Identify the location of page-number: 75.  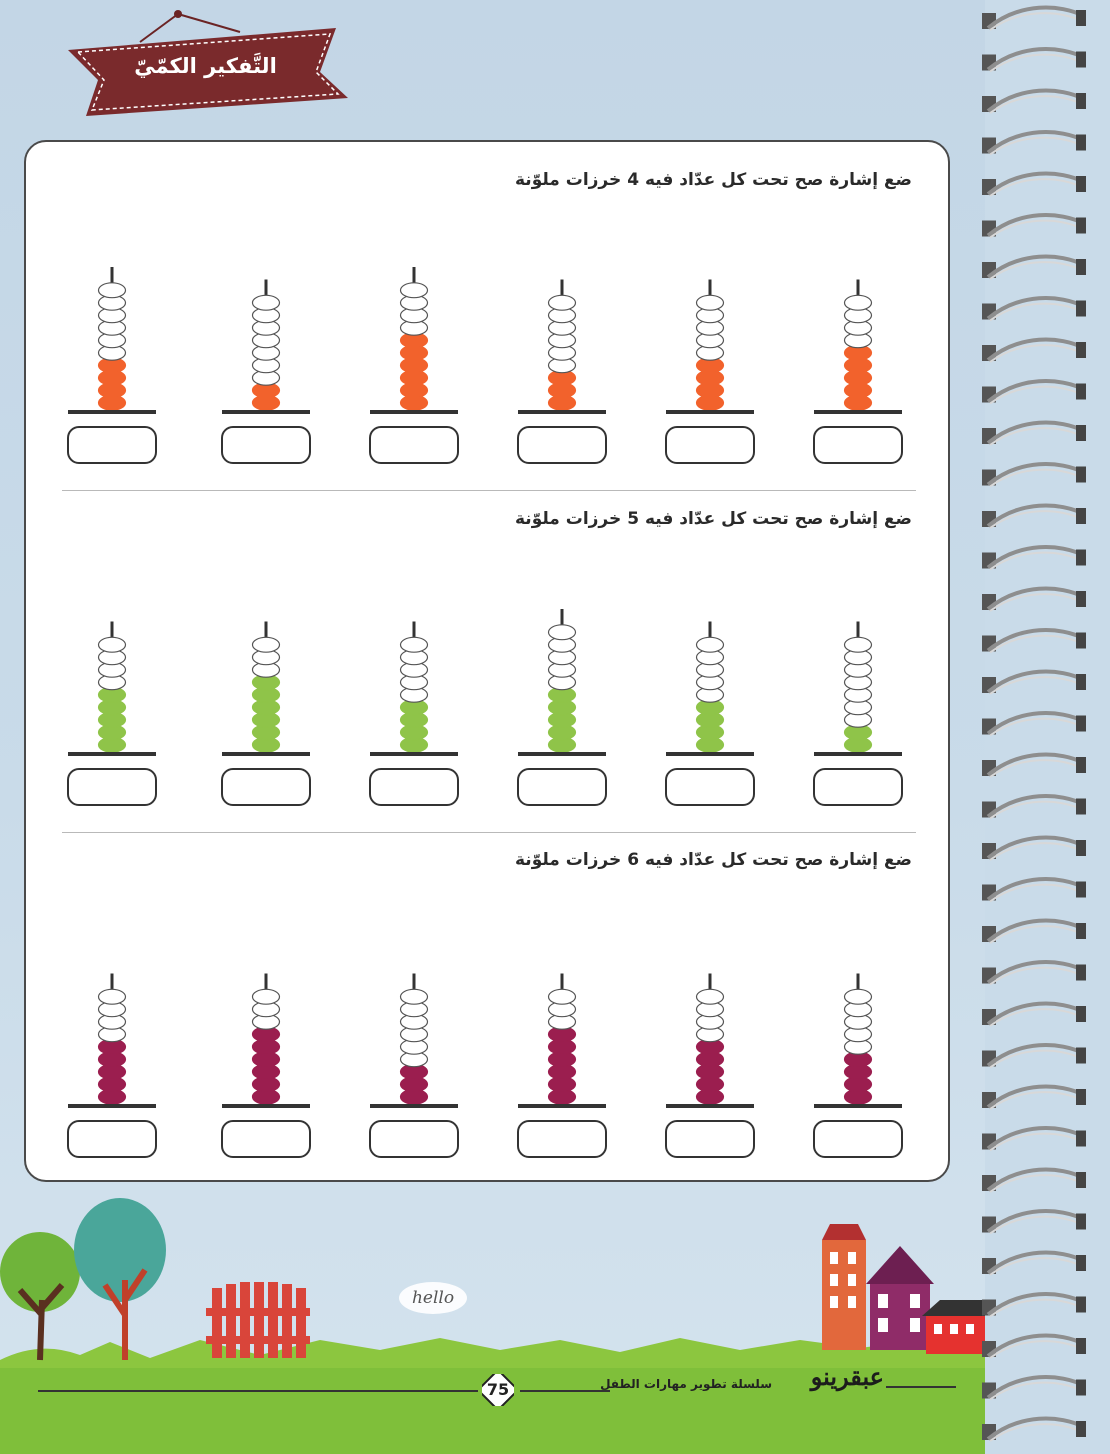
(498, 1389).